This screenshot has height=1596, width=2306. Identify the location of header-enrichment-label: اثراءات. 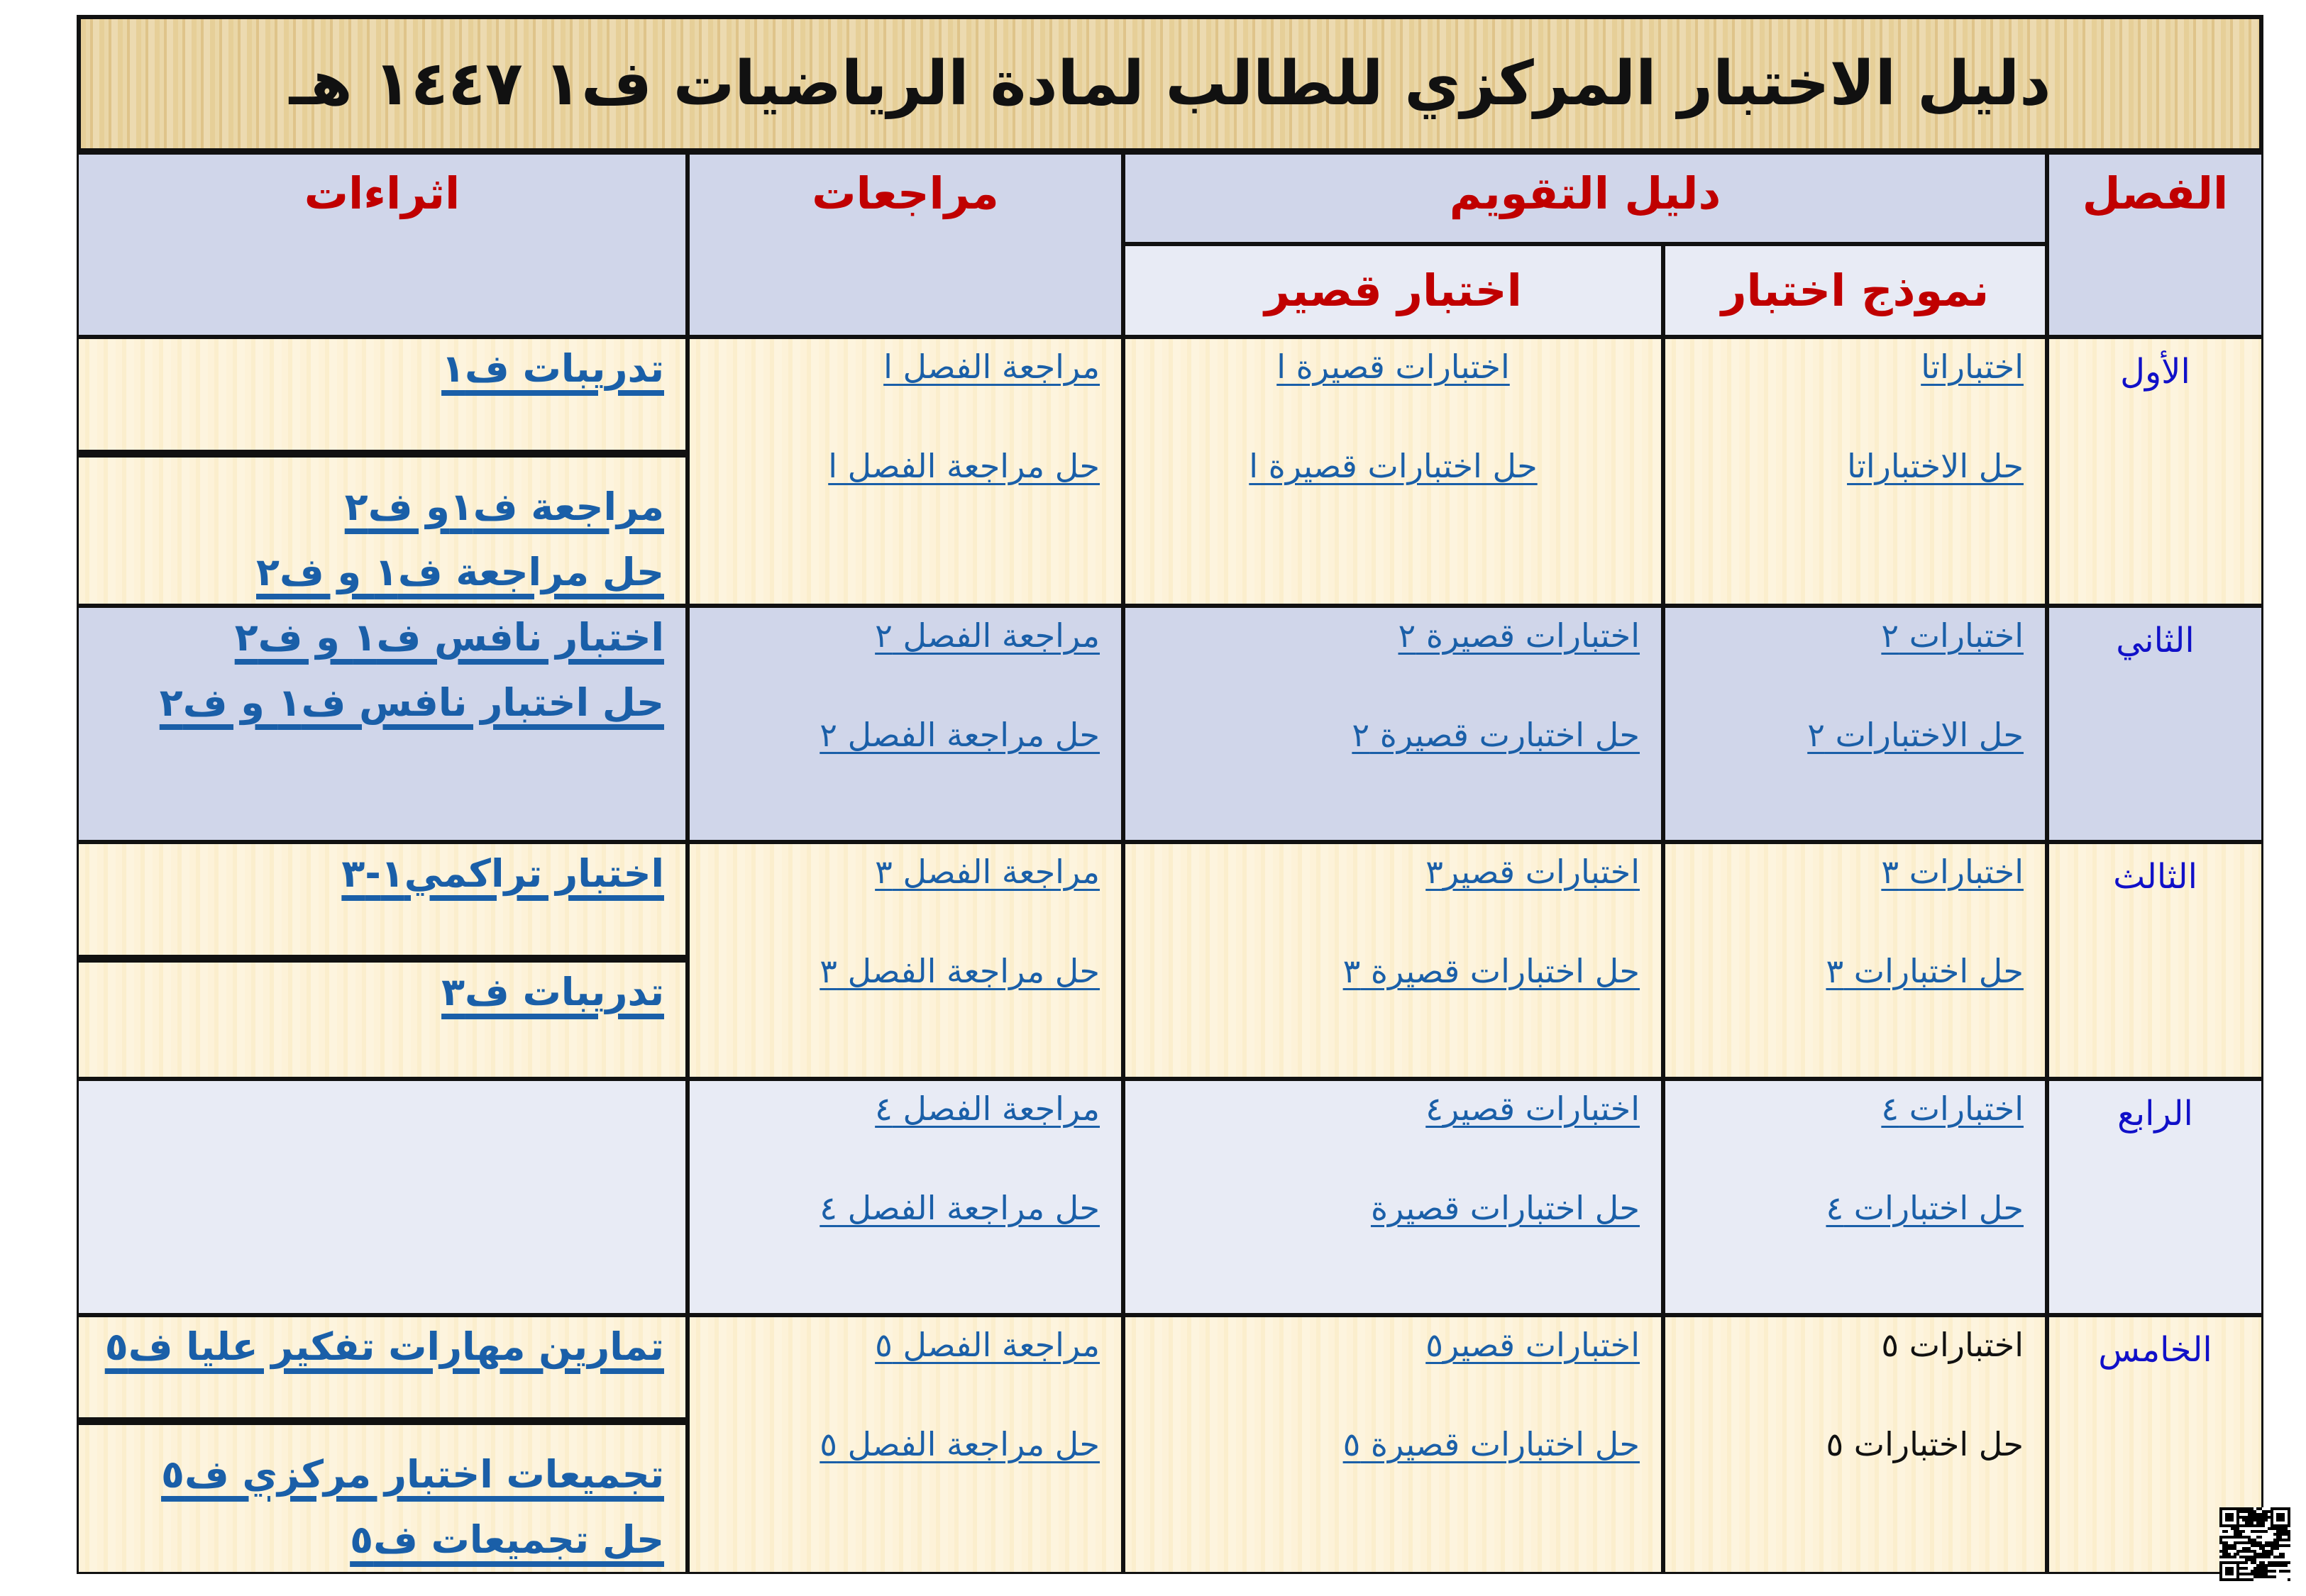
(382, 193).